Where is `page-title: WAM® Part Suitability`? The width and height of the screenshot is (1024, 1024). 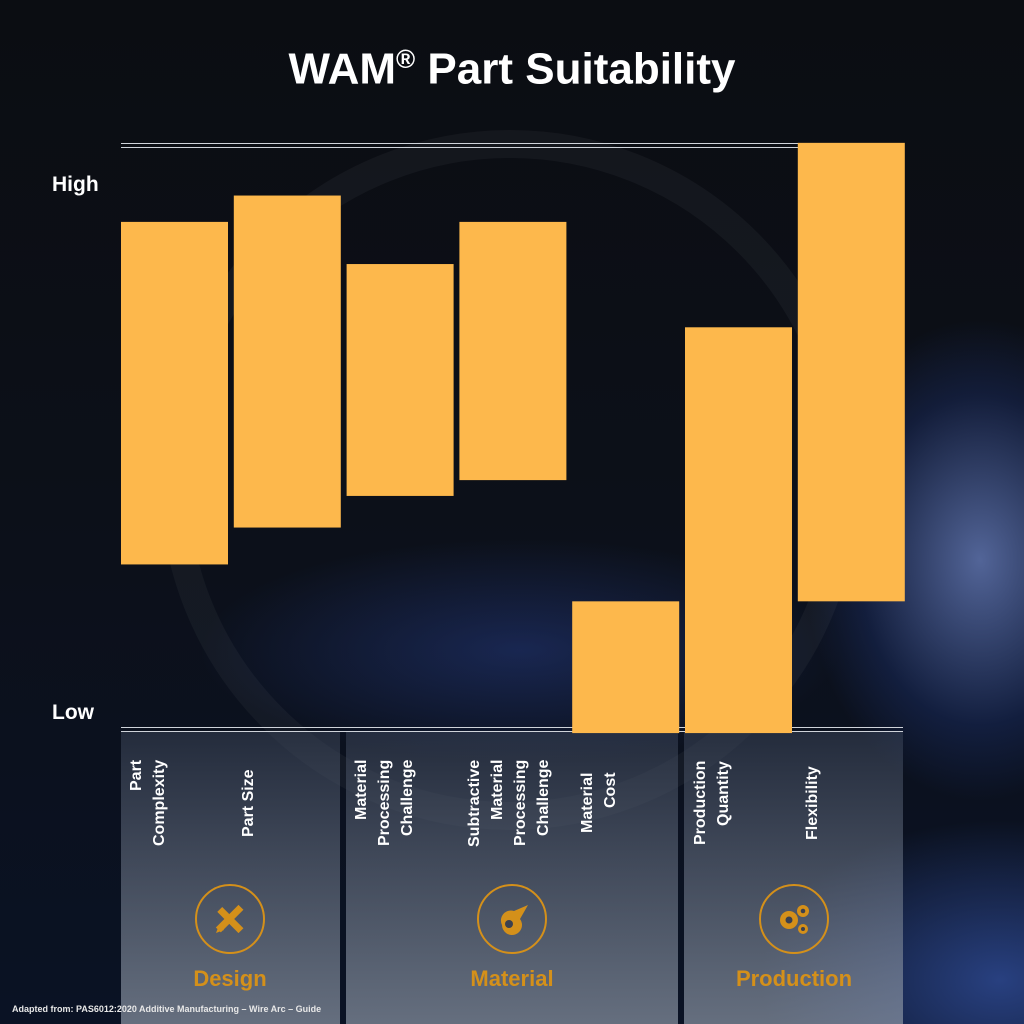 page-title: WAM® Part Suitability is located at coordinates (512, 69).